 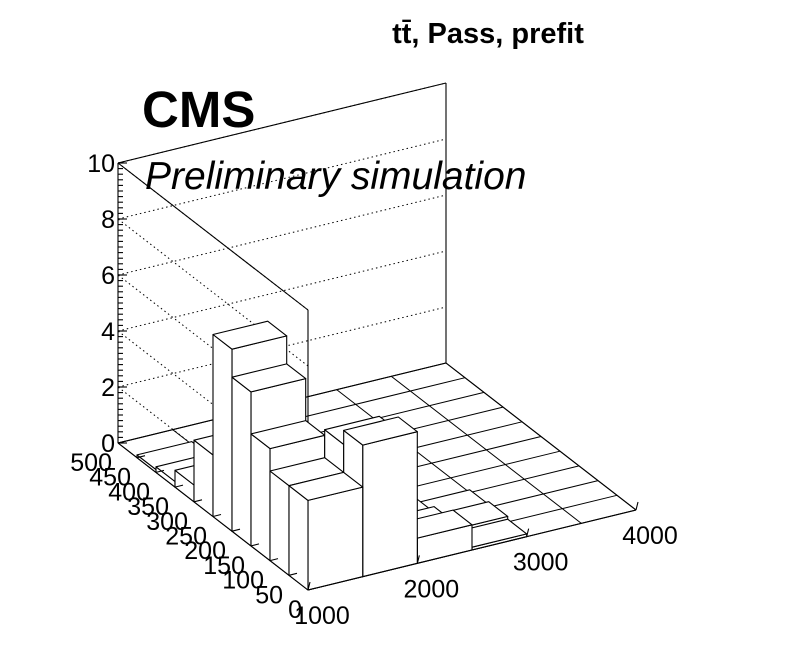 I want to click on cms-label: CMS, so click(x=198, y=109).